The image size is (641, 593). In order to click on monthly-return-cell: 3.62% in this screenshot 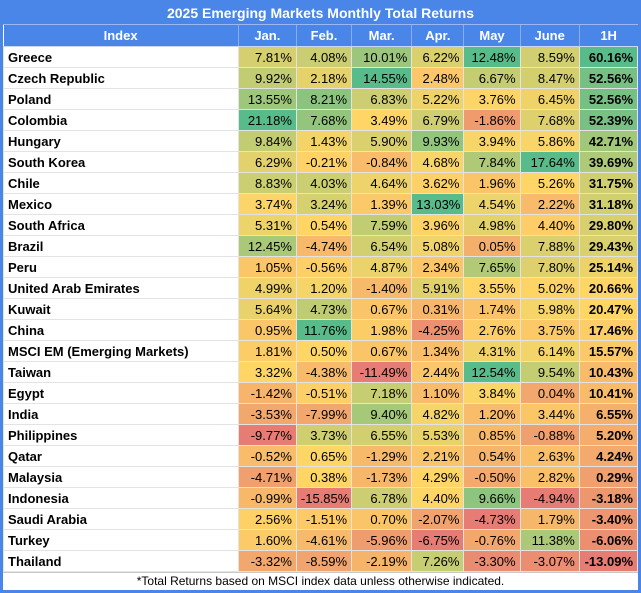, I will do `click(438, 183)`.